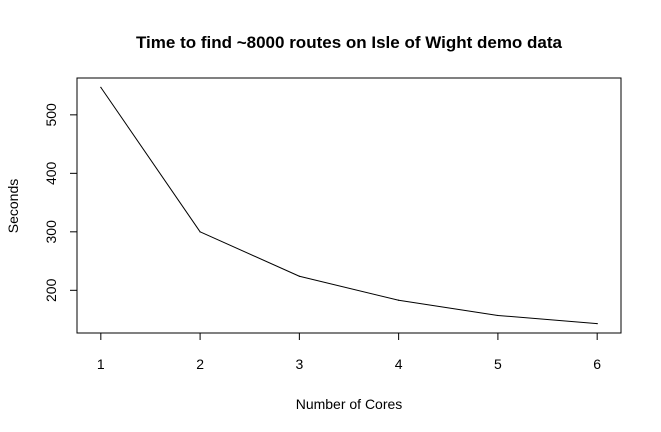  Describe the element at coordinates (399, 364) in the screenshot. I see `x-tick-label: 4` at that location.